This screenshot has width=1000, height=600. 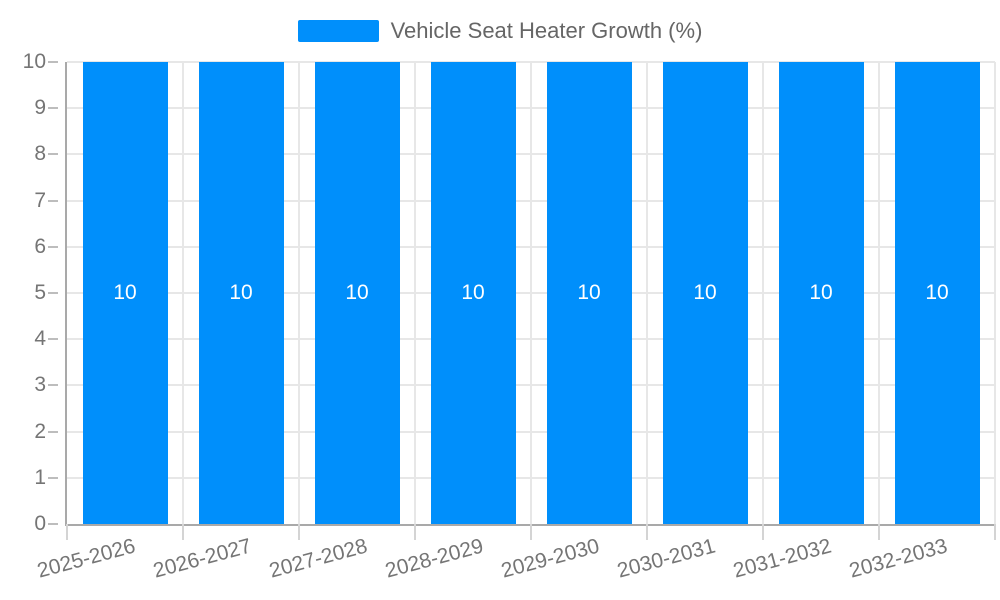 I want to click on y-axis-tick-label: 1, so click(x=40, y=477).